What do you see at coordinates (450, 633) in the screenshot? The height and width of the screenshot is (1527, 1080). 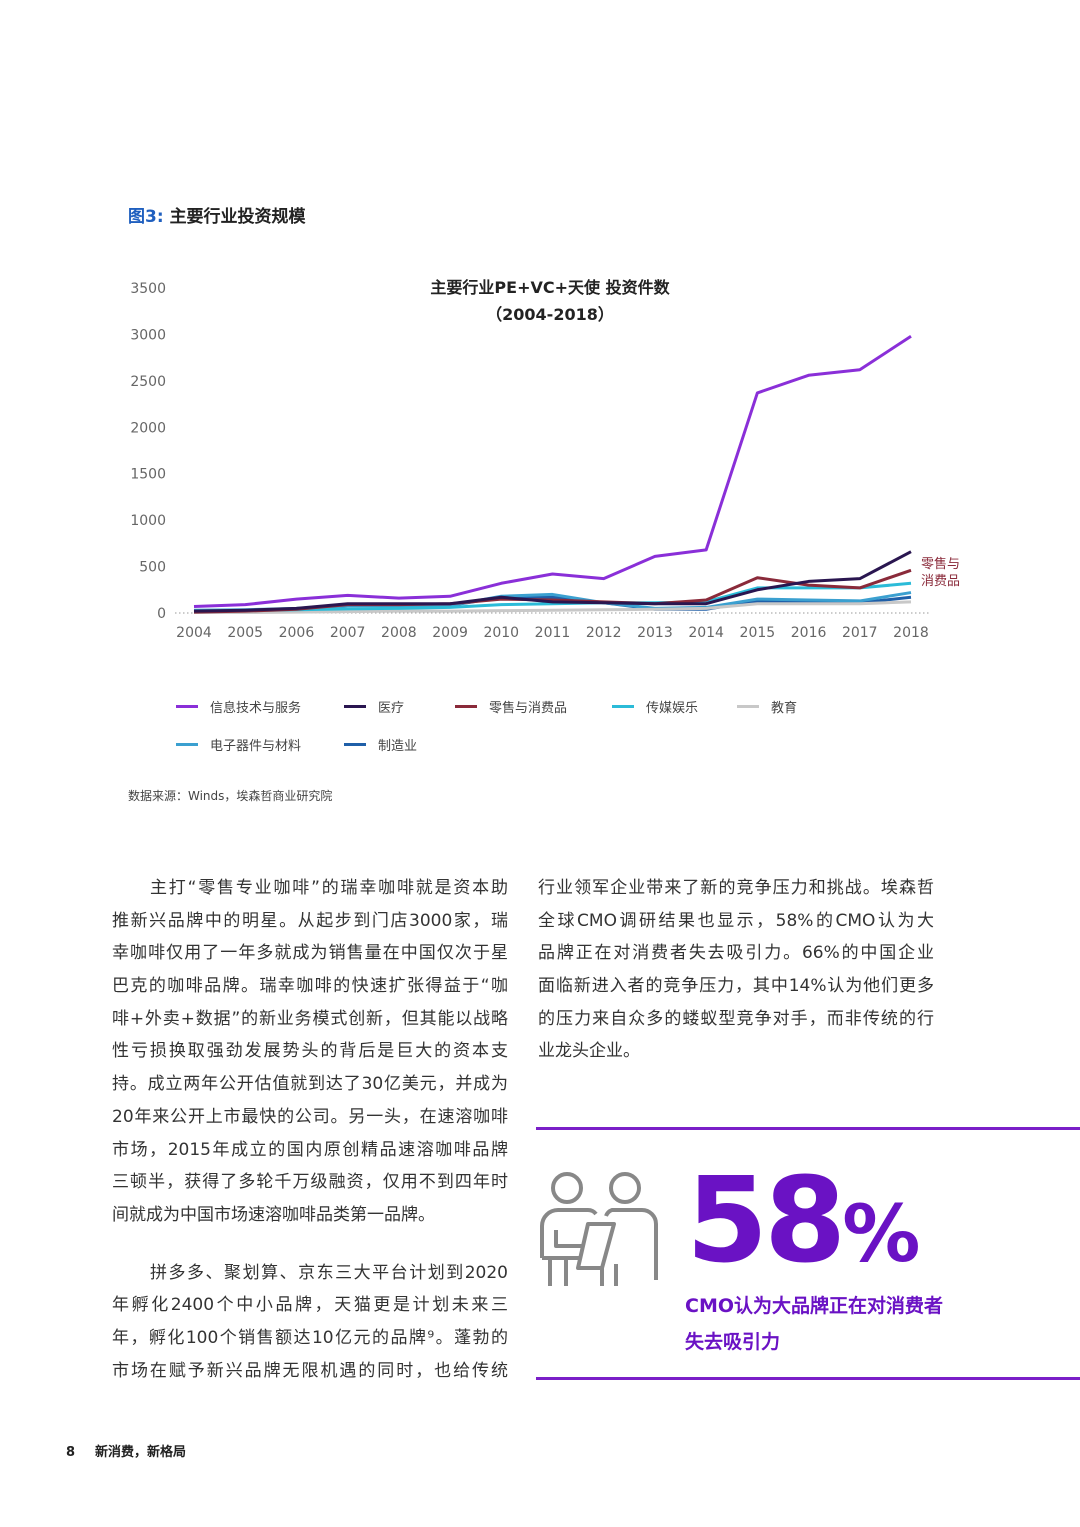 I see `x-tick-label: 2009` at bounding box center [450, 633].